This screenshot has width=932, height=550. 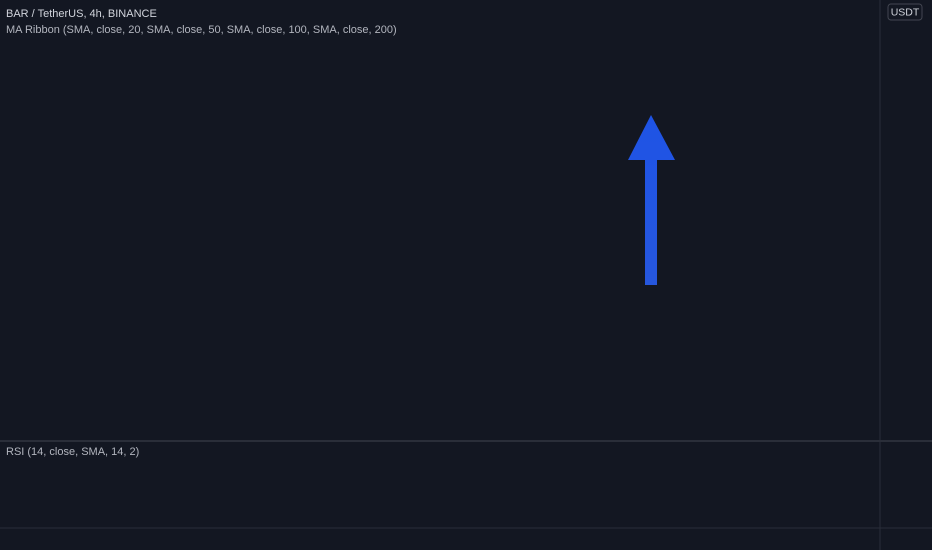 I want to click on chart-title: BAR / TetherUS, 4h, BINANCE, so click(x=81, y=14).